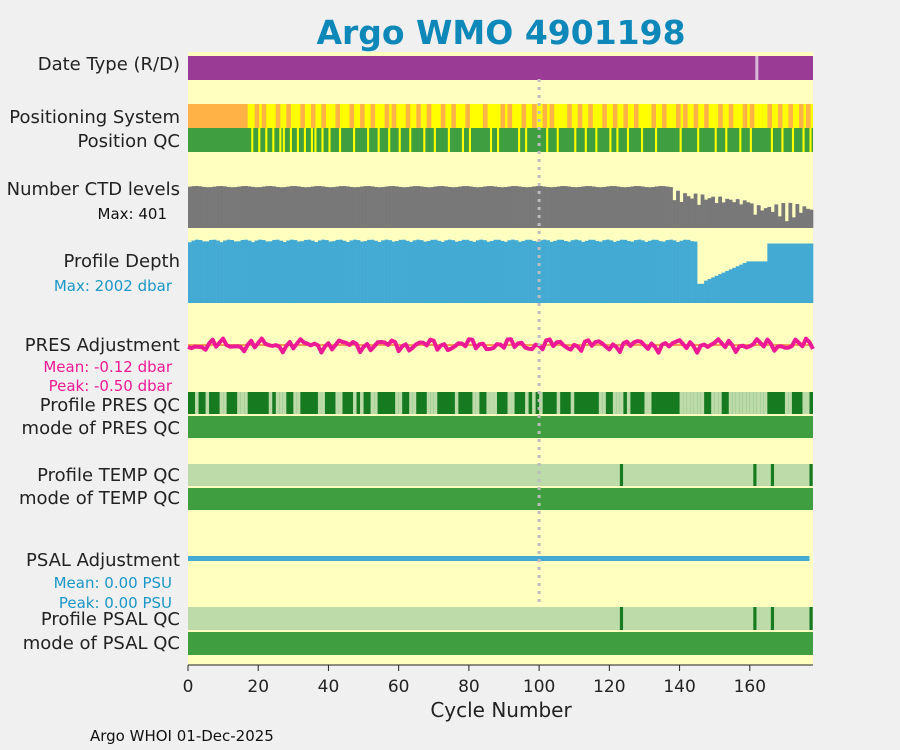  Describe the element at coordinates (500, 618) in the screenshot. I see `profile-psal-qc-band` at that location.